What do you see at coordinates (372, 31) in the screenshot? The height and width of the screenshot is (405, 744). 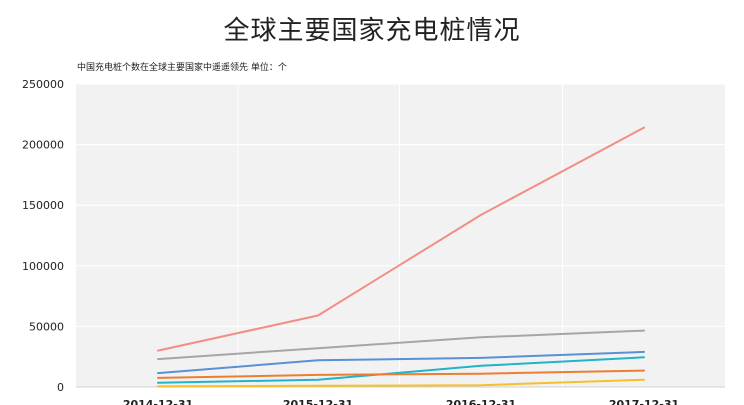 I see `chart-title: 全球主要国家充电桩情况` at bounding box center [372, 31].